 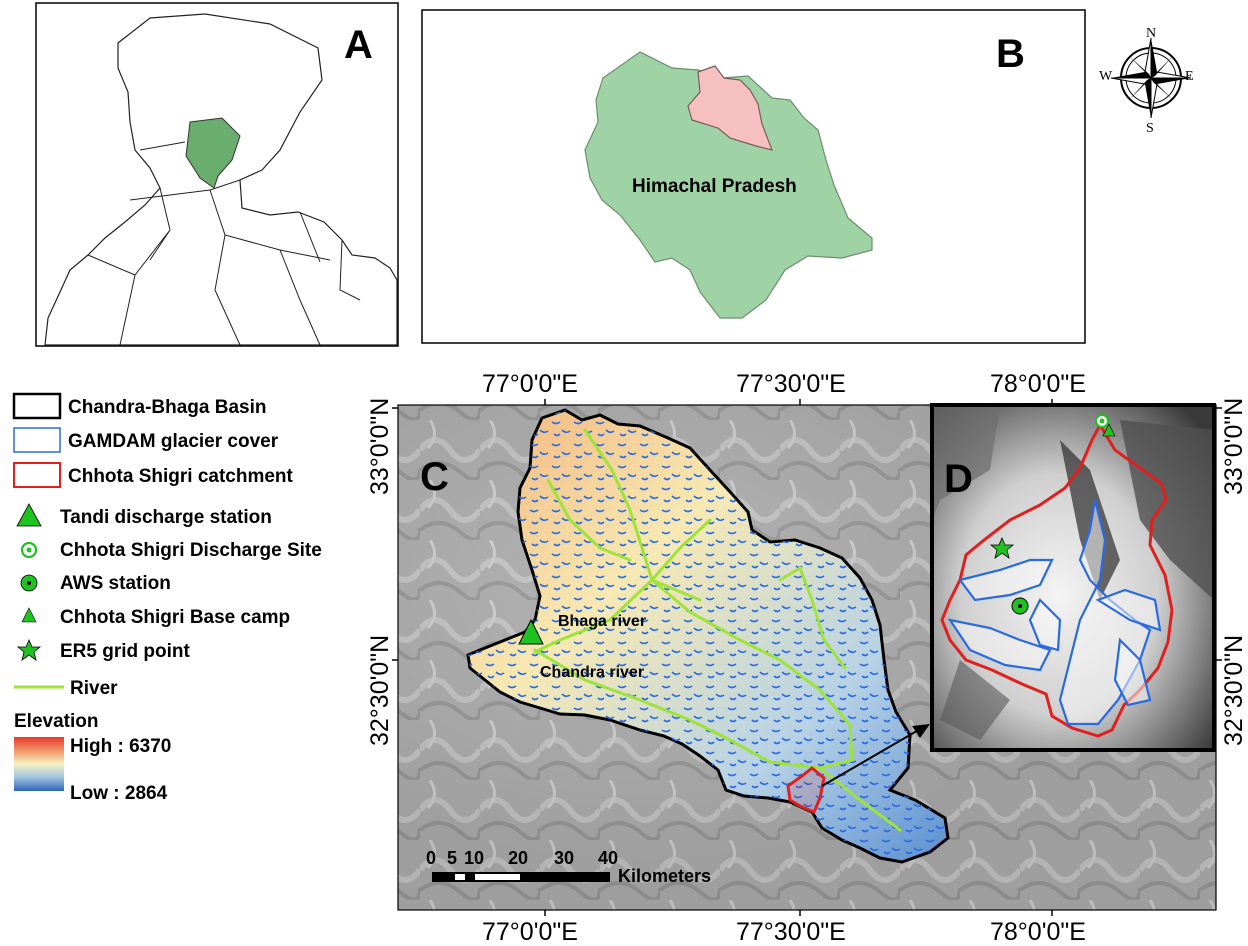 What do you see at coordinates (1234, 446) in the screenshot?
I see `right-lat-label-1: 33°0'0"N` at bounding box center [1234, 446].